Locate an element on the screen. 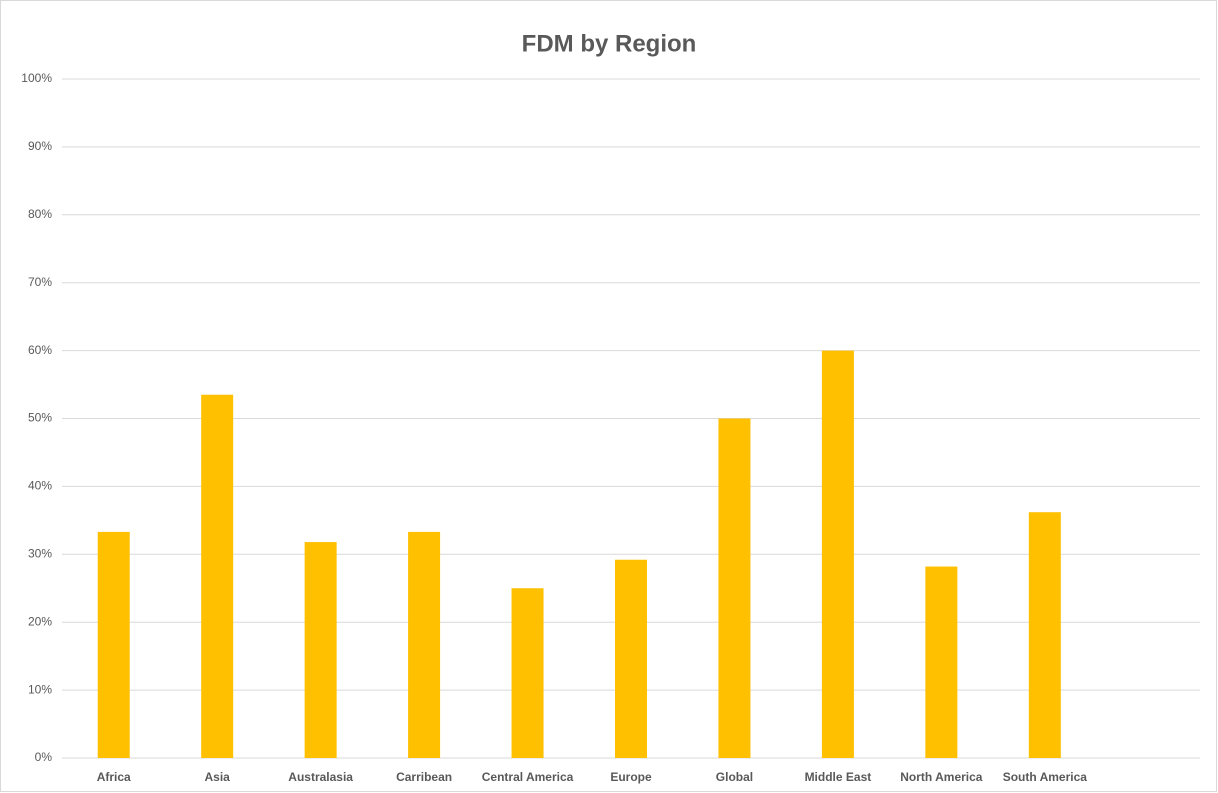  x-tick-label: Australasia is located at coordinates (320, 777).